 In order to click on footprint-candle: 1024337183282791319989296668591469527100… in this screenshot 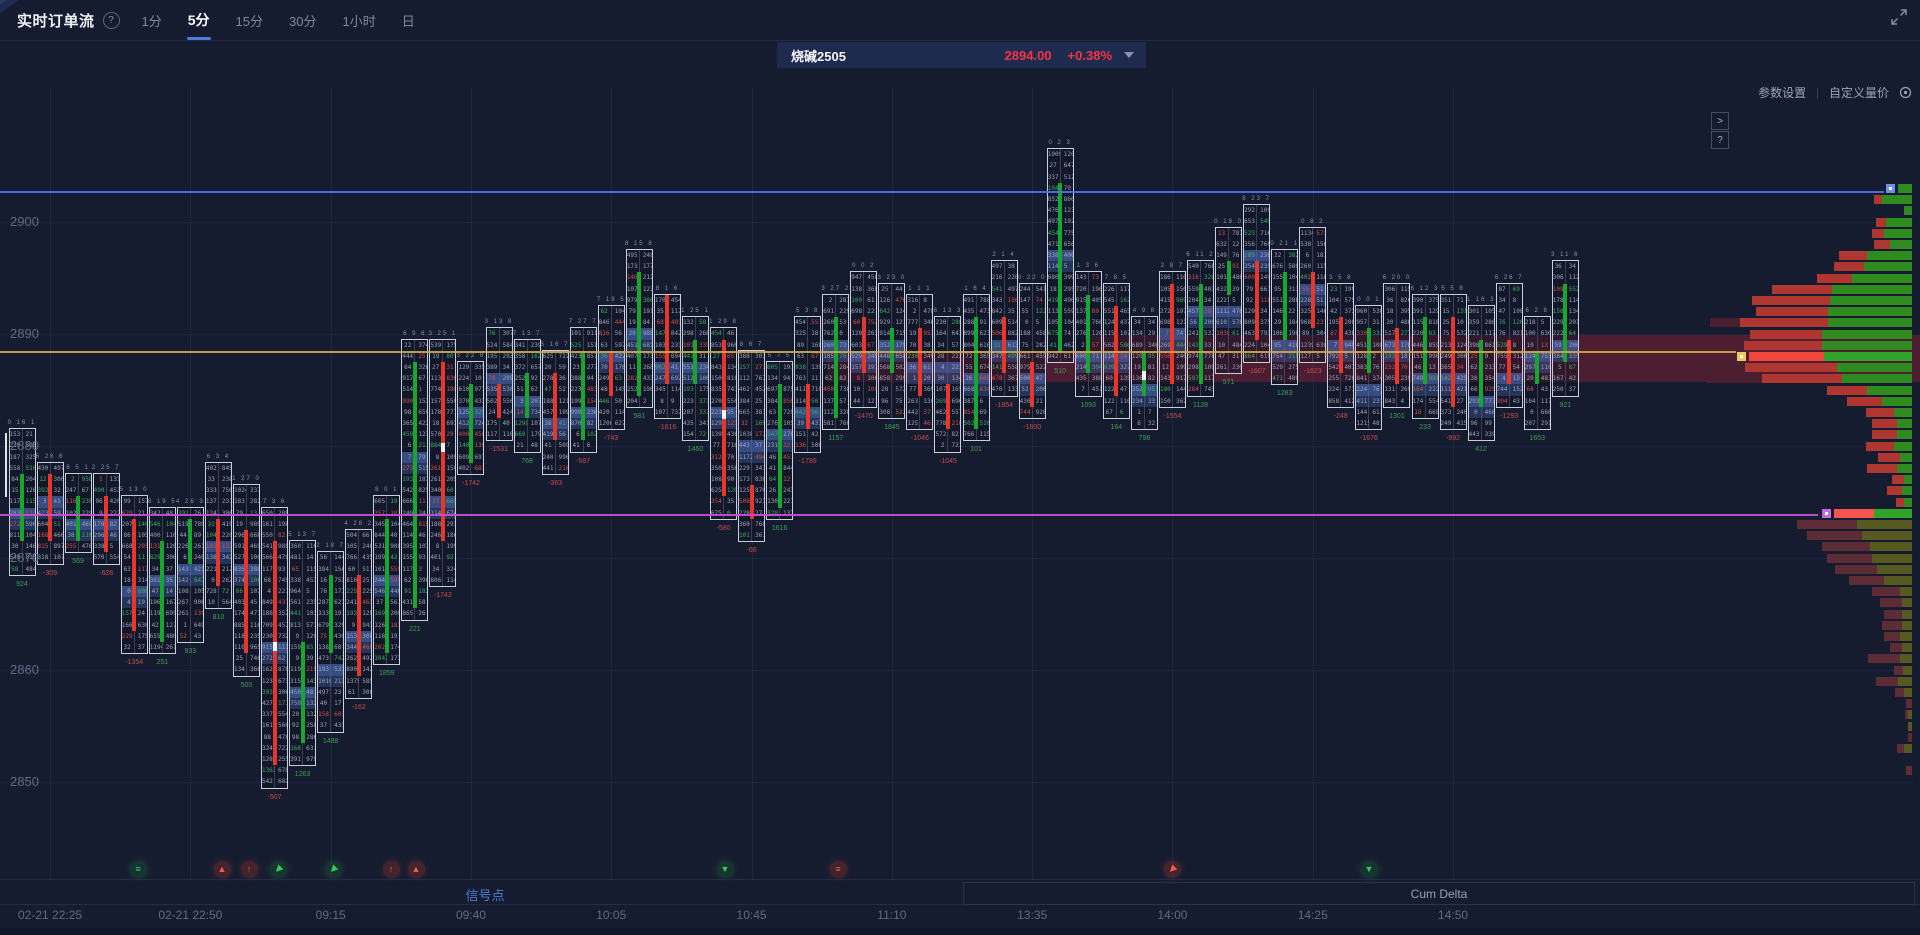, I will do `click(246, 582)`.